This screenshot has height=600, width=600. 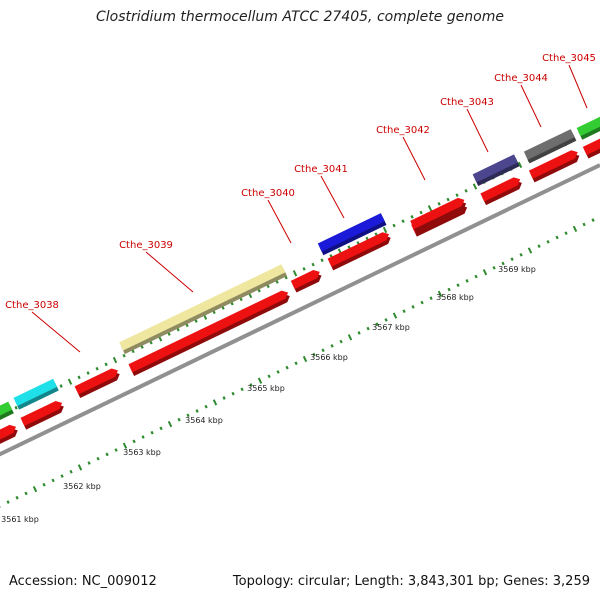 What do you see at coordinates (321, 169) in the screenshot?
I see `gene-label: Cthe_3041` at bounding box center [321, 169].